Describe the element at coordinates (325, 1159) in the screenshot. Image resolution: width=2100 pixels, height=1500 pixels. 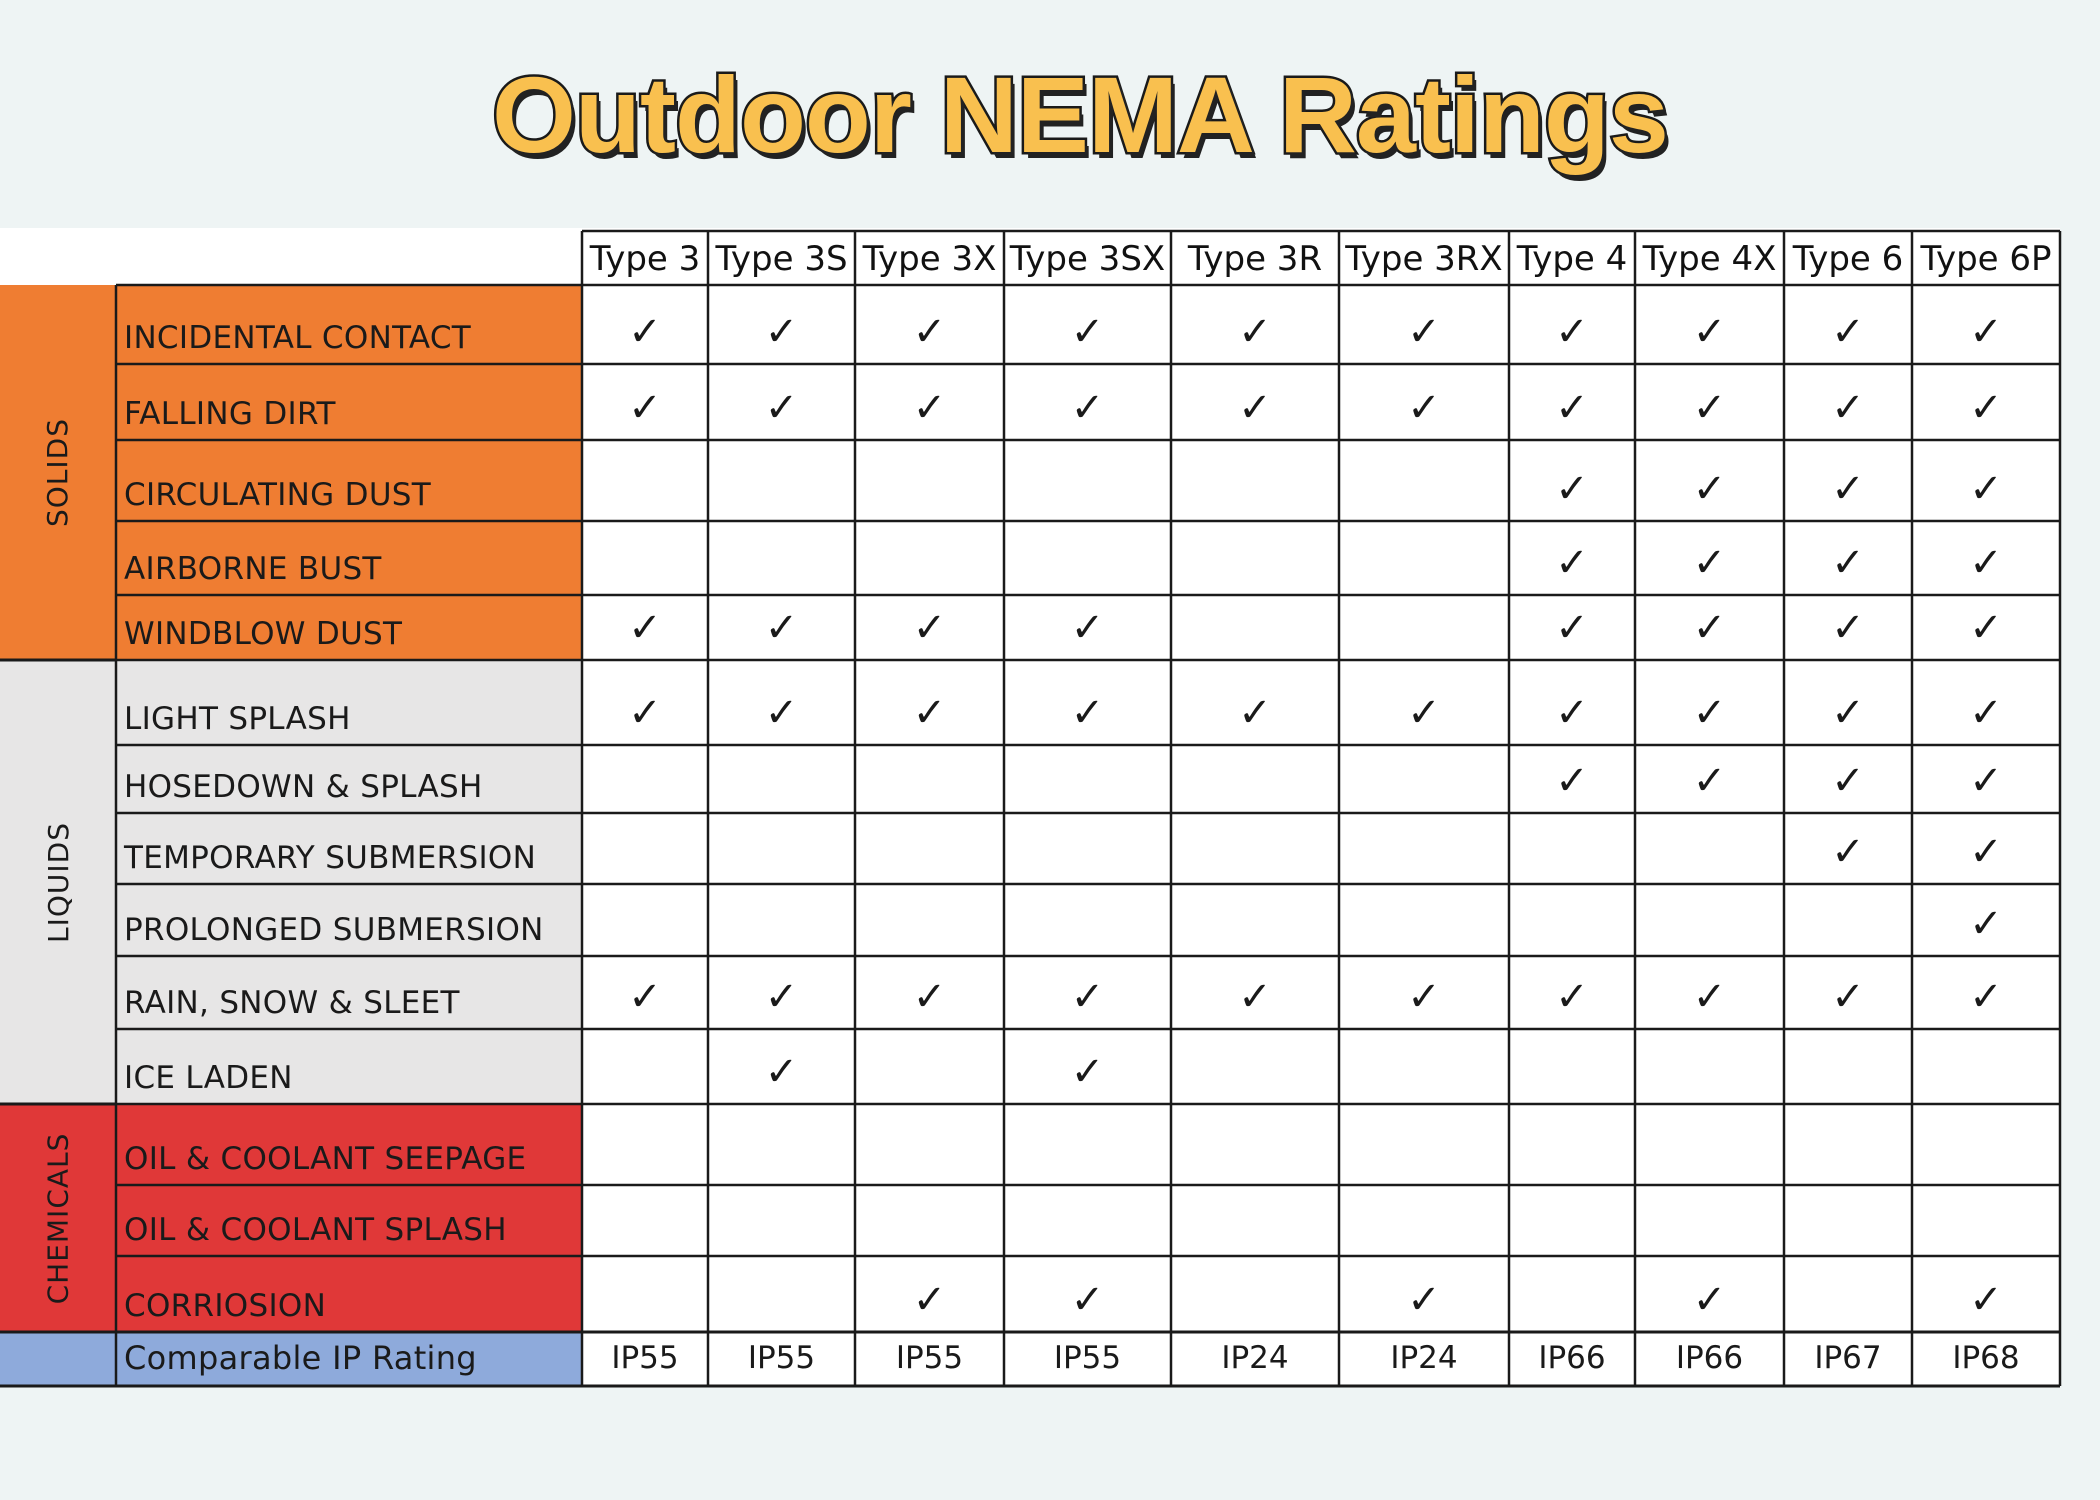
I see `row-label: OIL & COOLANT SEEPAGE` at that location.